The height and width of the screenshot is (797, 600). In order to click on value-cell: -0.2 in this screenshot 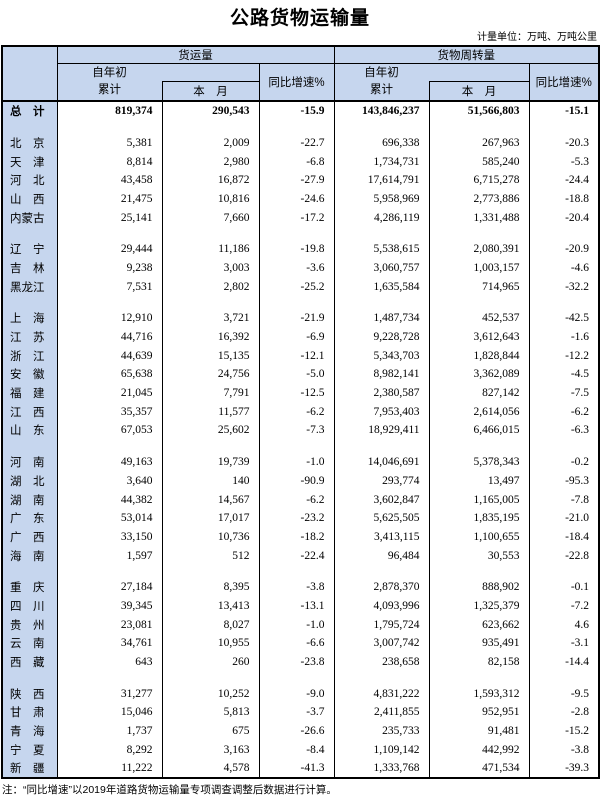, I will do `click(564, 462)`.